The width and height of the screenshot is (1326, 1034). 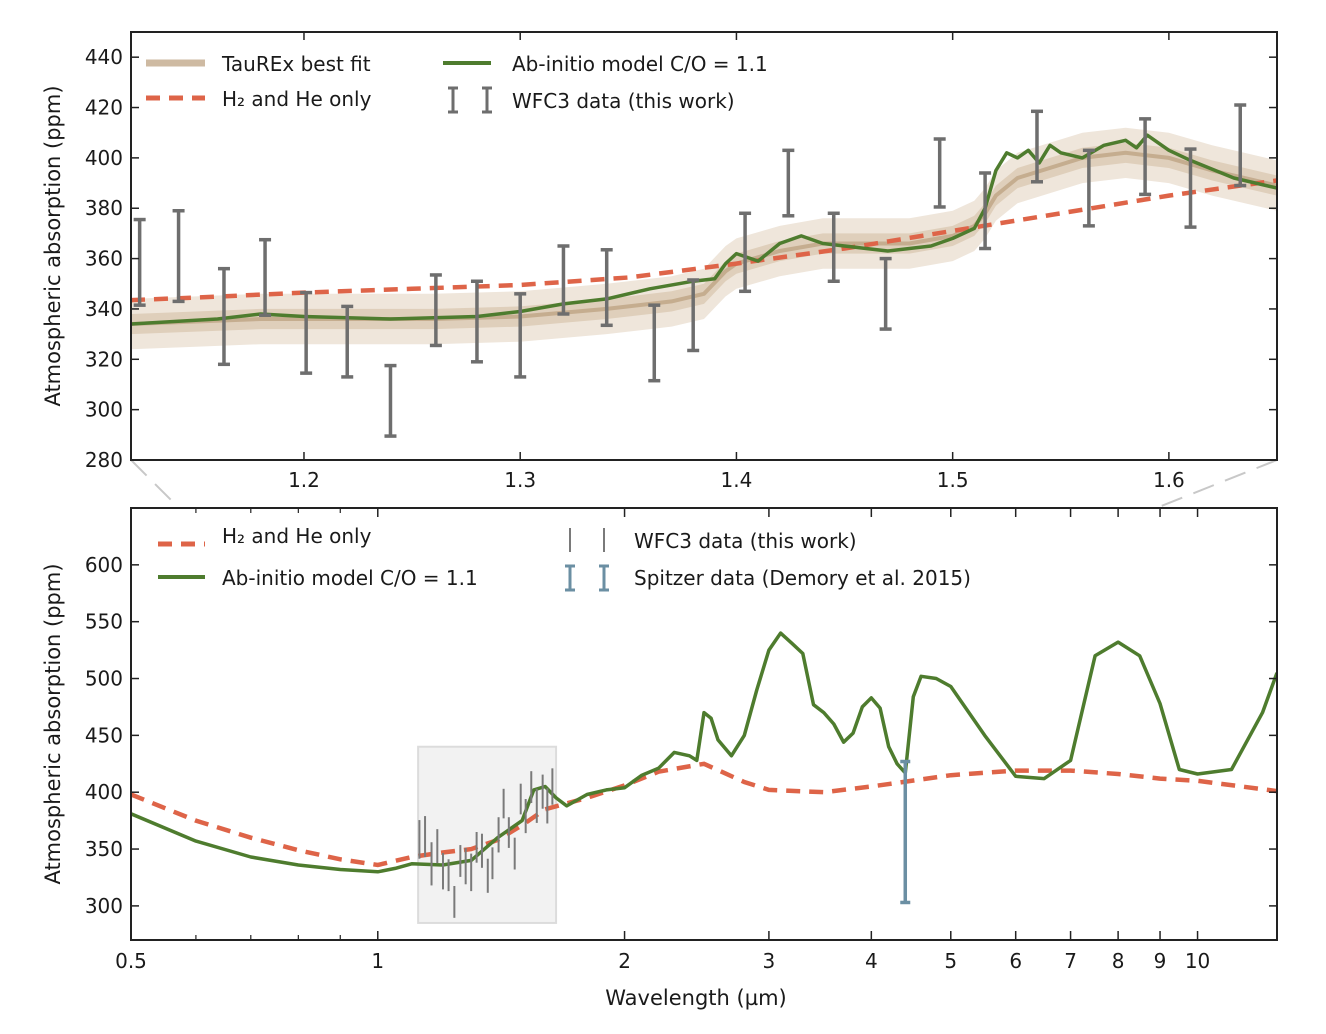 I want to click on top-y-tick-label: 320, so click(x=104, y=359).